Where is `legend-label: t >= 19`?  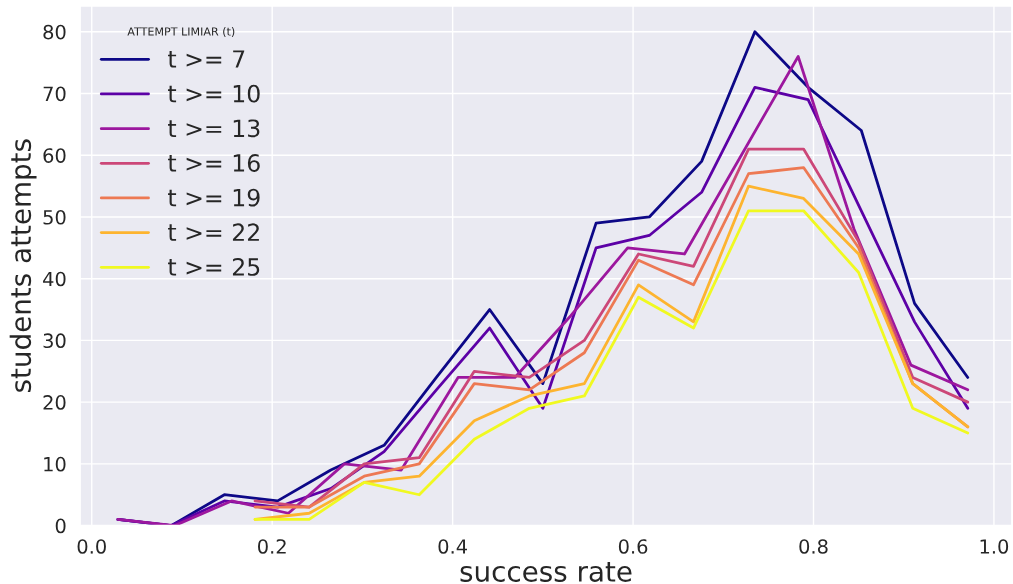 legend-label: t >= 19 is located at coordinates (214, 197).